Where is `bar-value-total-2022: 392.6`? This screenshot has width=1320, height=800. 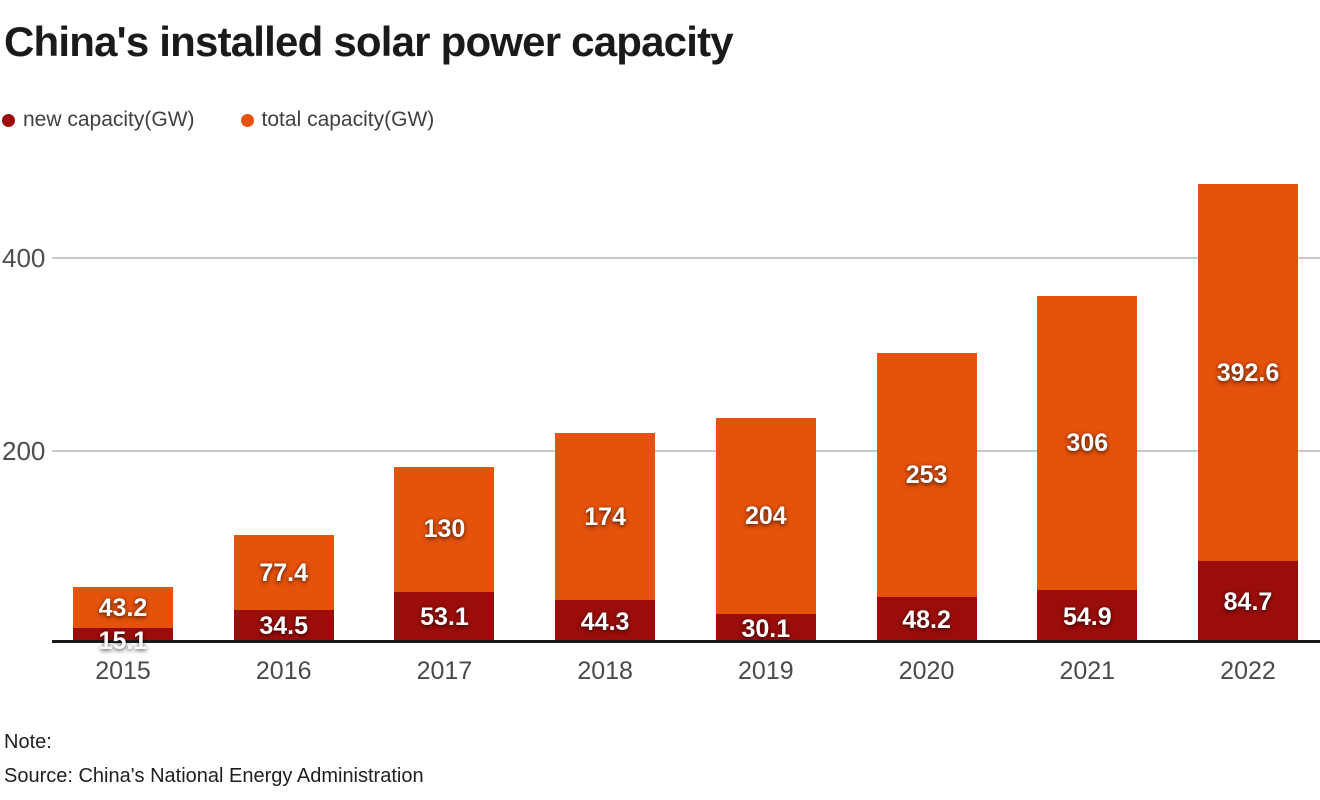 bar-value-total-2022: 392.6 is located at coordinates (1248, 372).